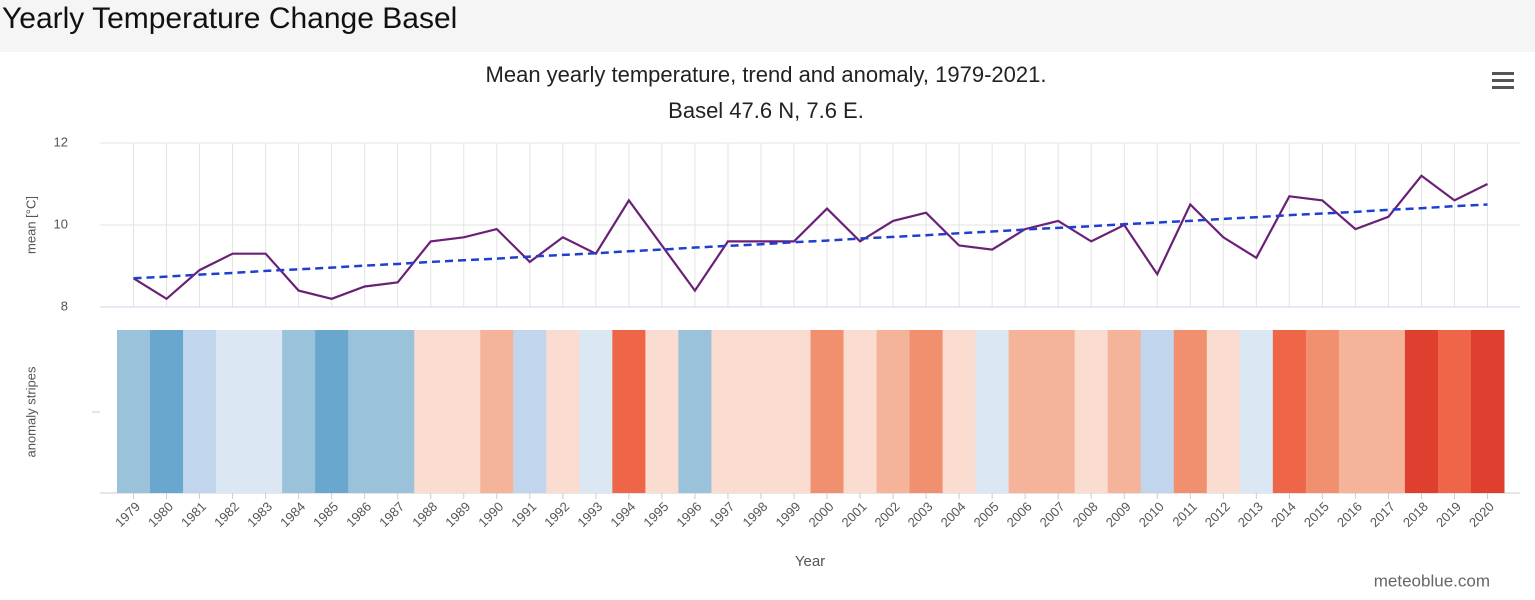  I want to click on chart-subtitle: Basel 47.6 N, 7.6 E., so click(766, 110).